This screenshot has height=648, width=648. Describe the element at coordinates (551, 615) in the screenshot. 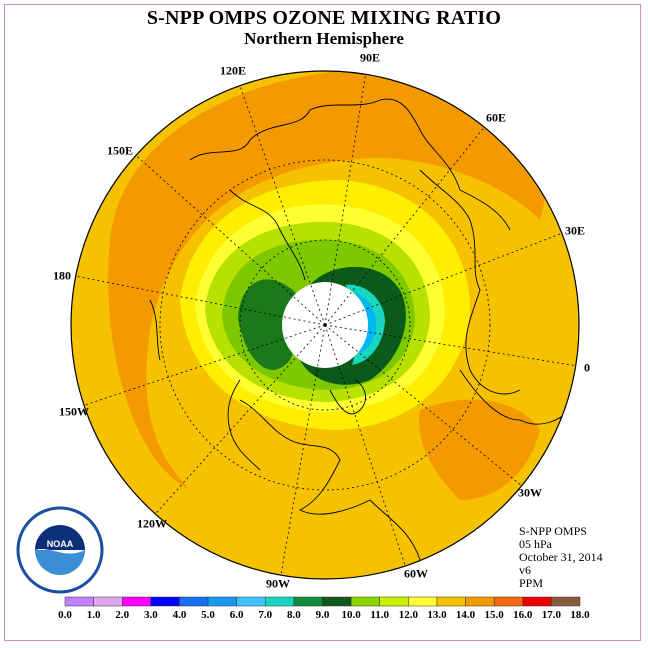

I see `colorbar-tick-label: 17.0` at that location.